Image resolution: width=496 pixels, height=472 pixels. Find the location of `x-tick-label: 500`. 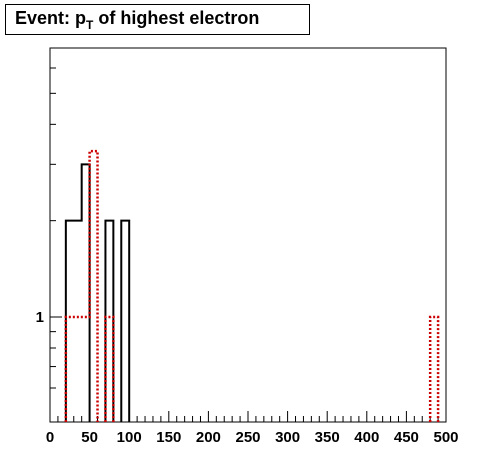

x-tick-label: 500 is located at coordinates (445, 437).